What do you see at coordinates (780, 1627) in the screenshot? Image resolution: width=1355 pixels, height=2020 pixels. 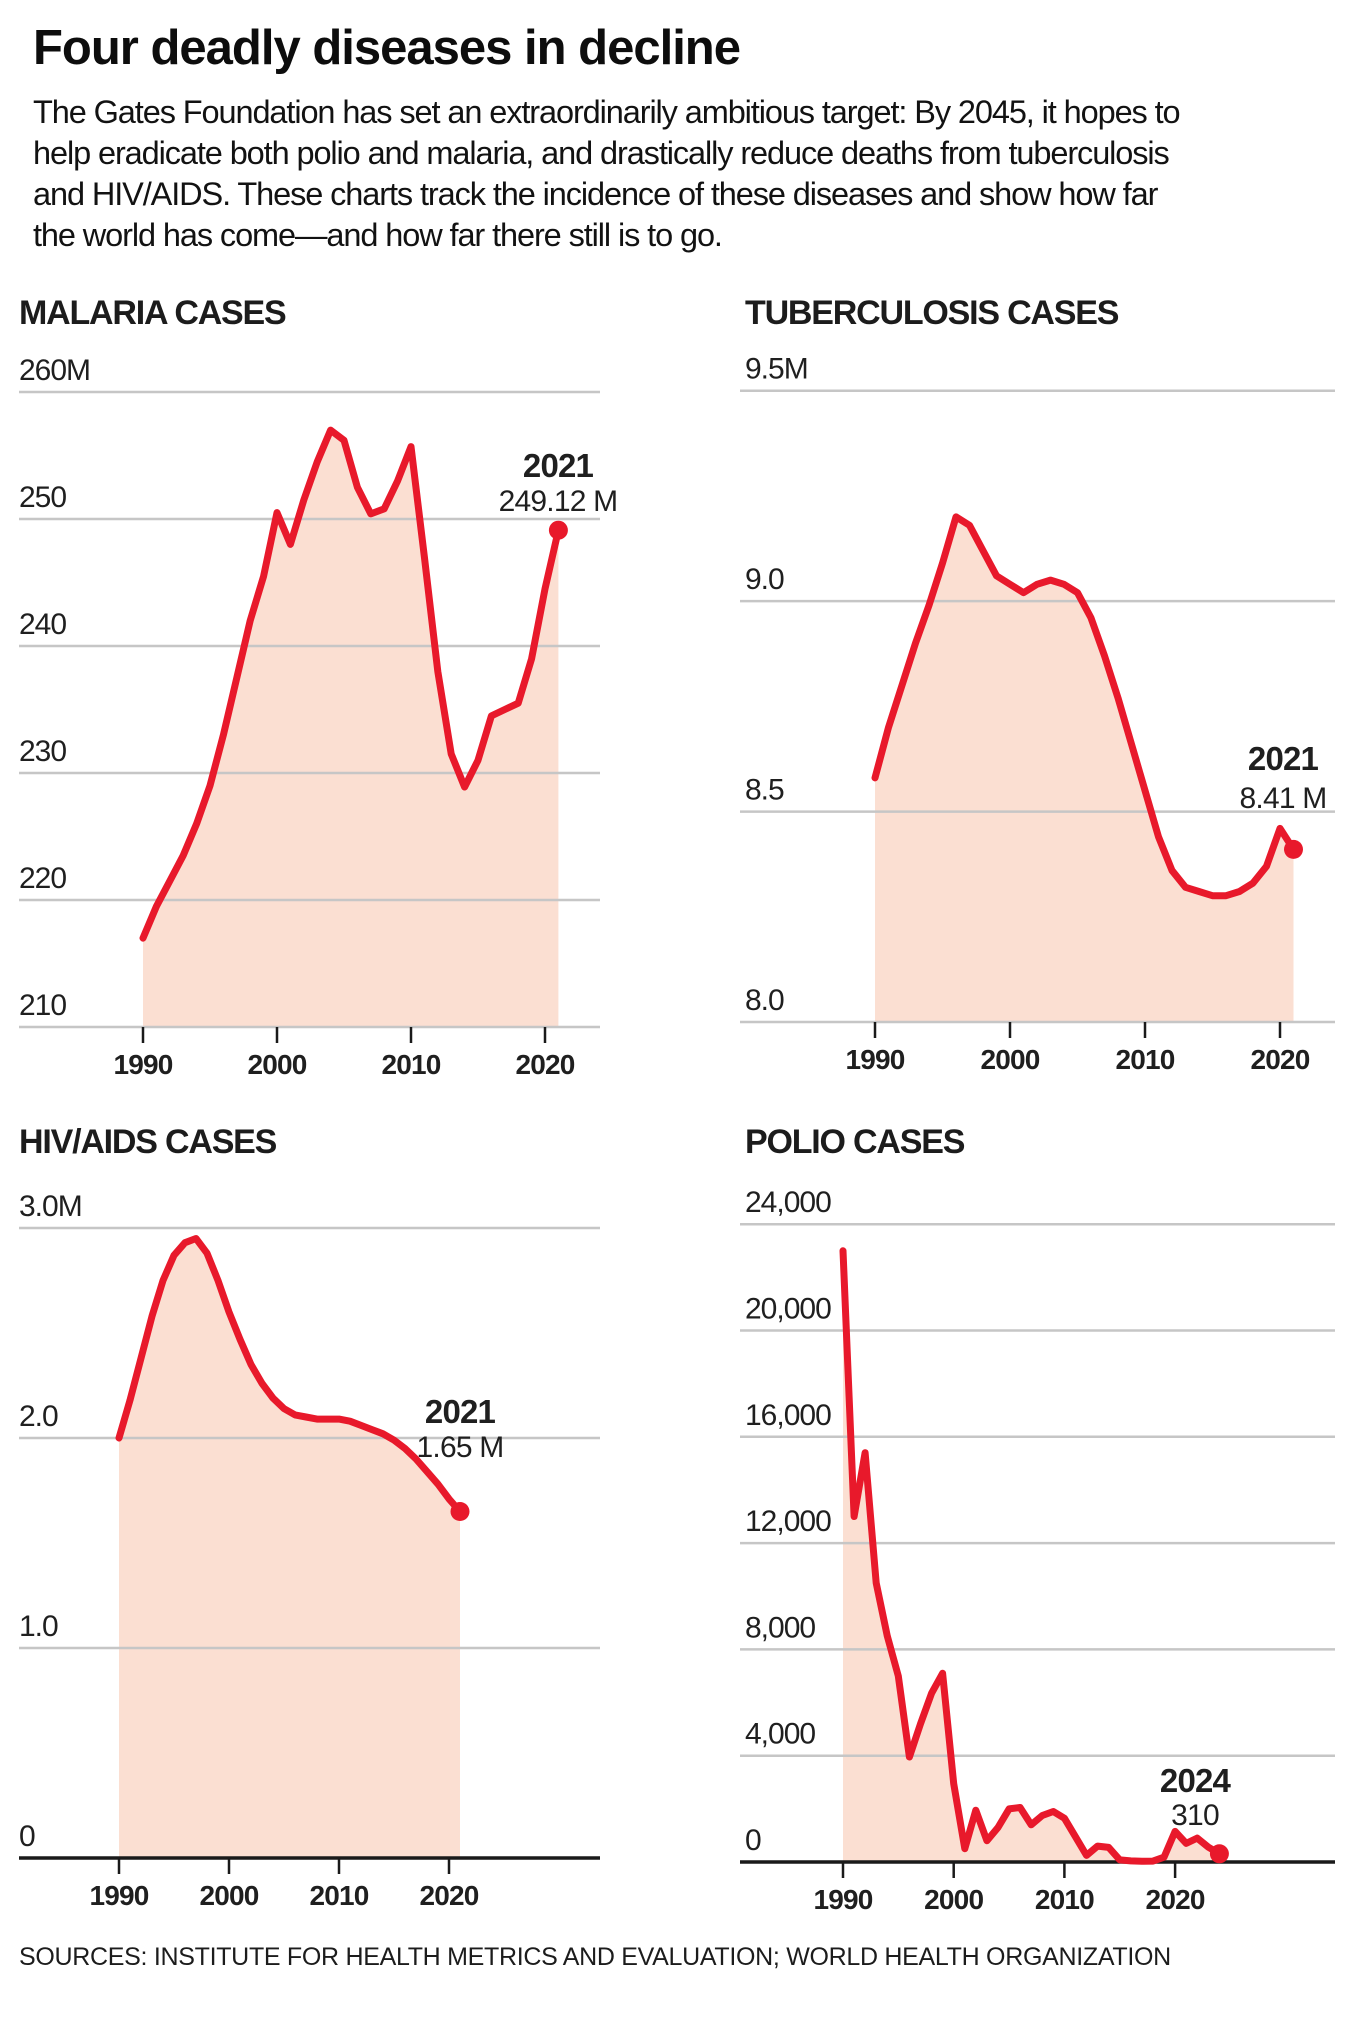 I see `y-axis-label: 8,000` at bounding box center [780, 1627].